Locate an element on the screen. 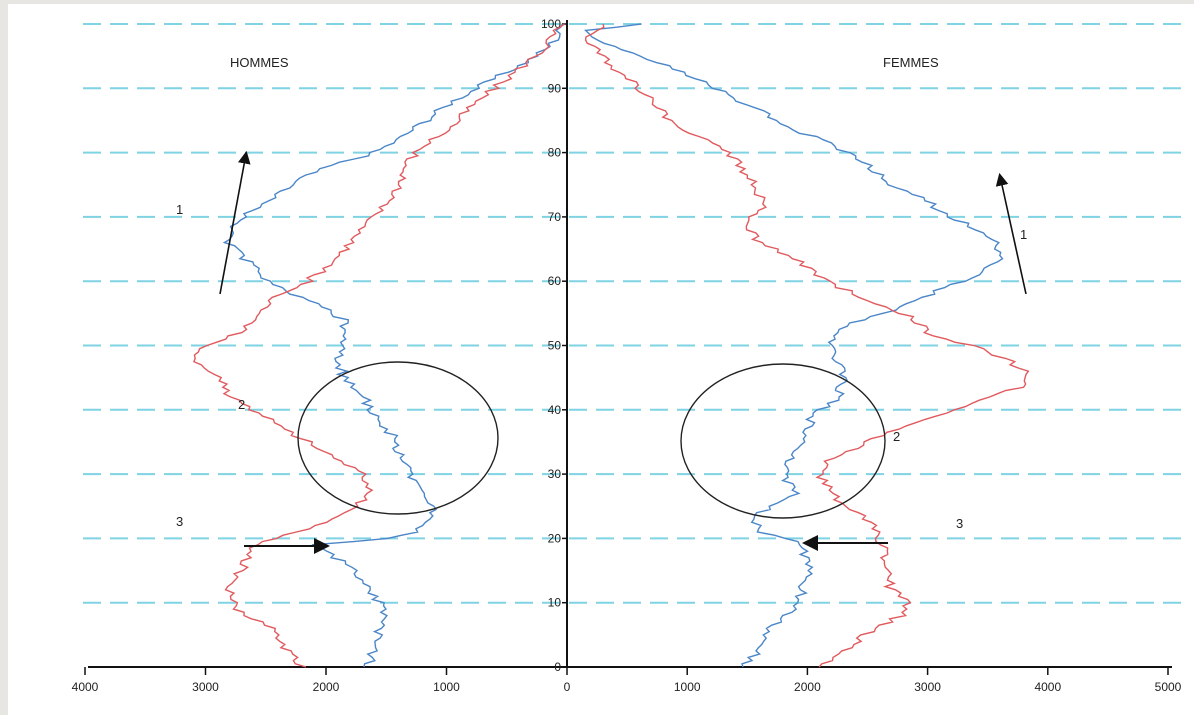  y-tick-label-20: 20 is located at coordinates (555, 538).